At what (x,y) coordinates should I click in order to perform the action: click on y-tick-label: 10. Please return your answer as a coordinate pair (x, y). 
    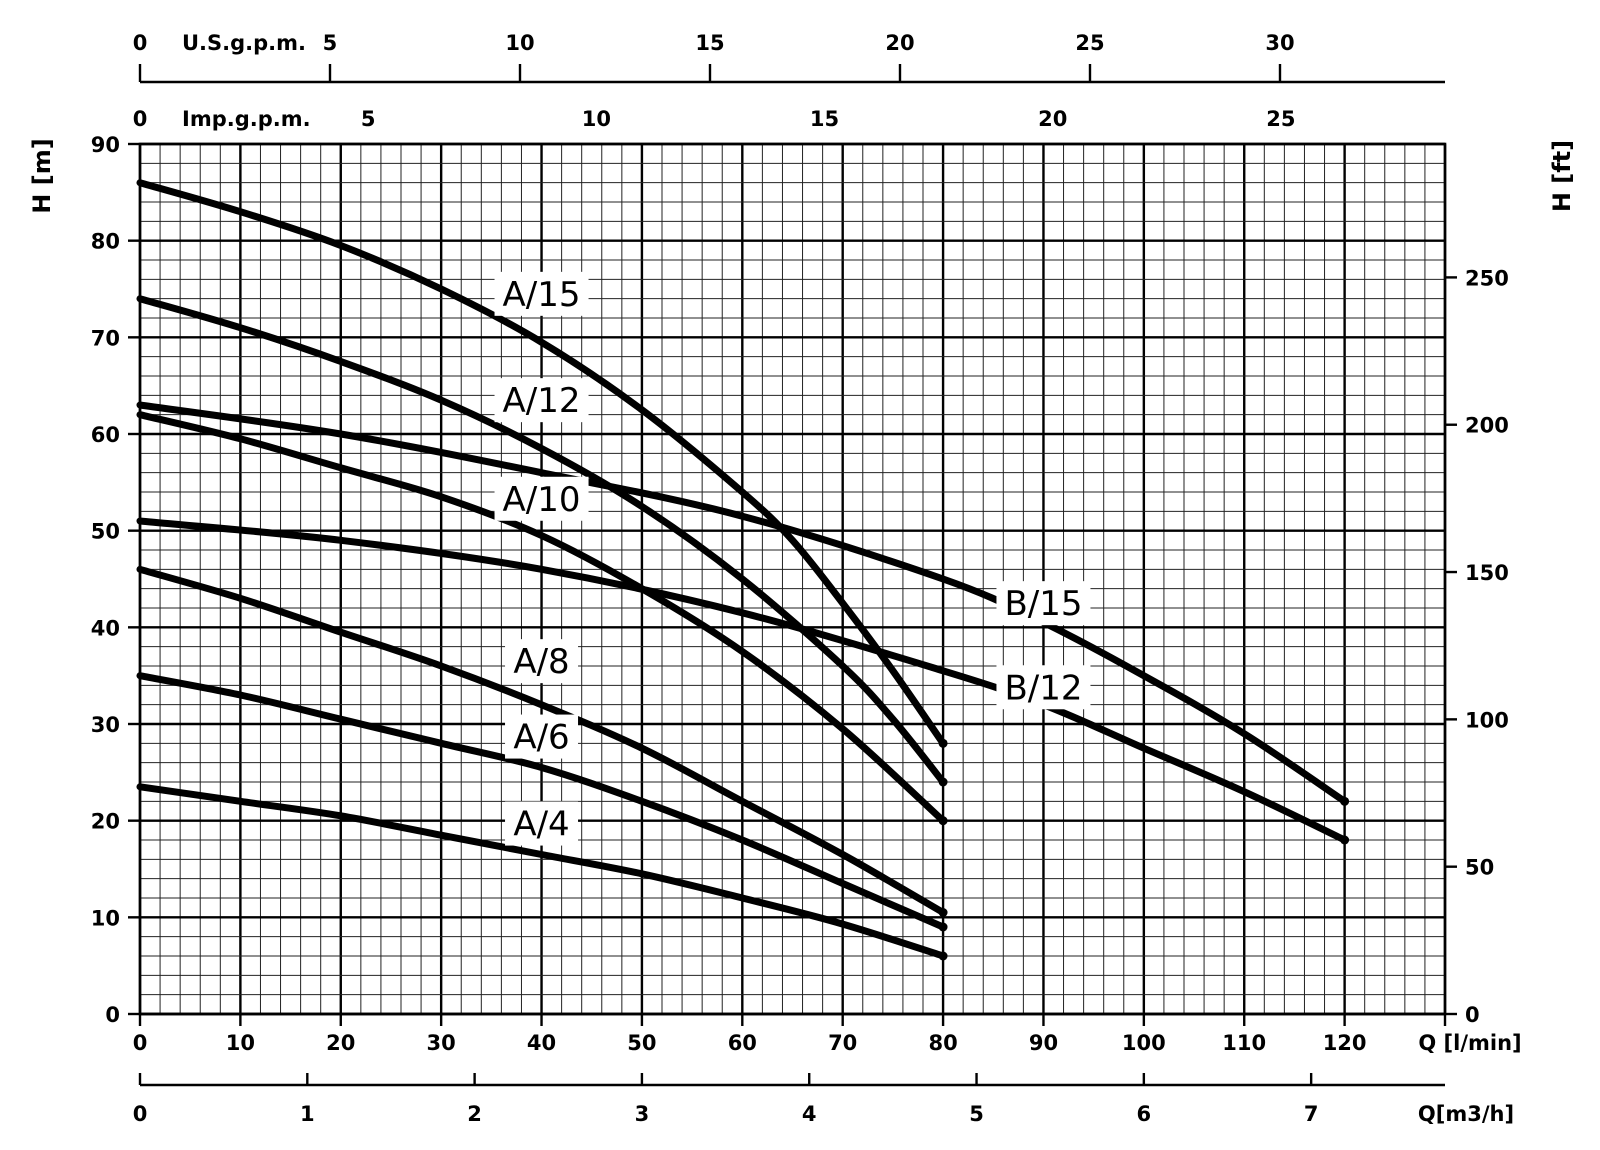
    Looking at the image, I should click on (105, 918).